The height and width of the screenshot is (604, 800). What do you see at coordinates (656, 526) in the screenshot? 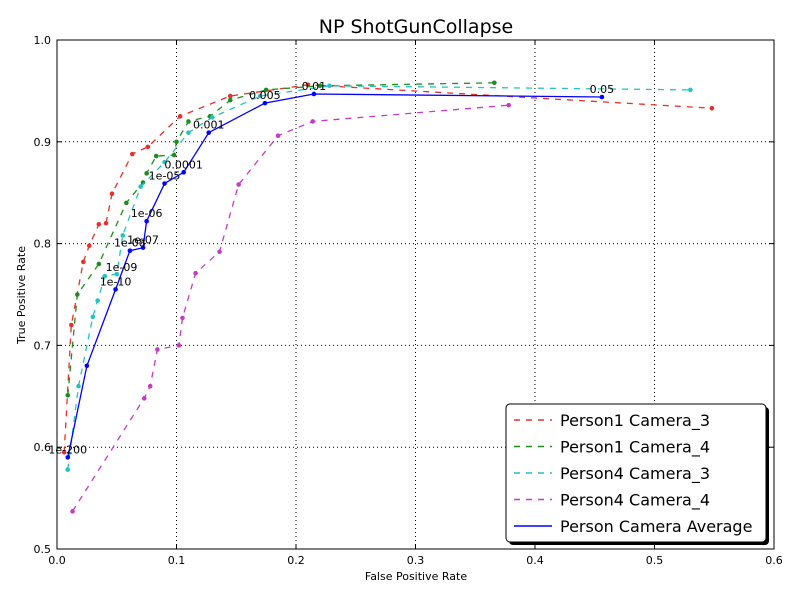
I see `legend-label: Person Camera Average` at bounding box center [656, 526].